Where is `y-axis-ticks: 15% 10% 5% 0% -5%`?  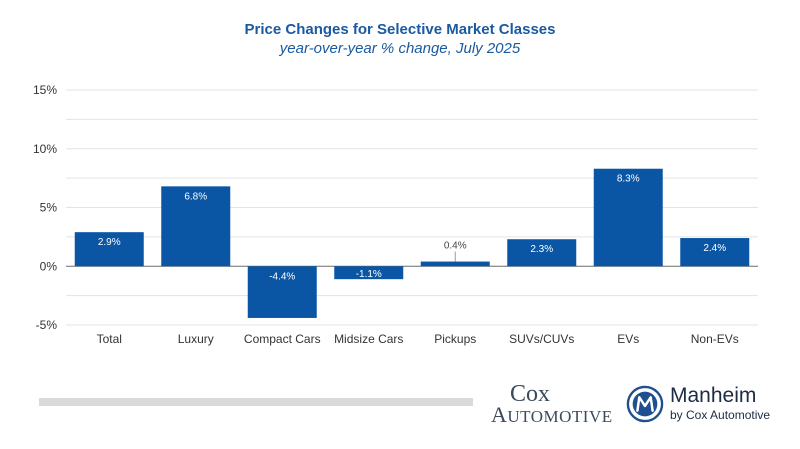 y-axis-ticks: 15% 10% 5% 0% -5% is located at coordinates (45, 207).